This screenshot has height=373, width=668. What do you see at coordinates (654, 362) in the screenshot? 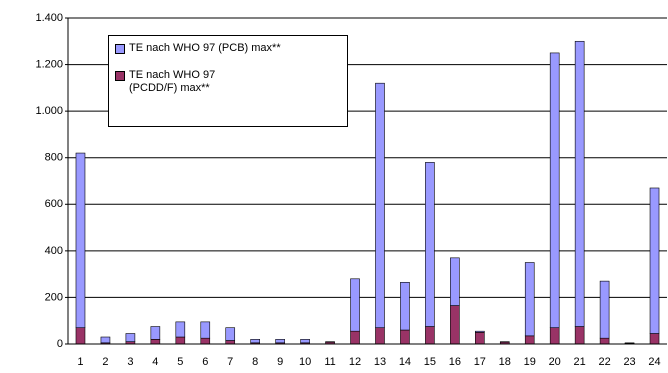
I see `x-tick-label: 24` at bounding box center [654, 362].